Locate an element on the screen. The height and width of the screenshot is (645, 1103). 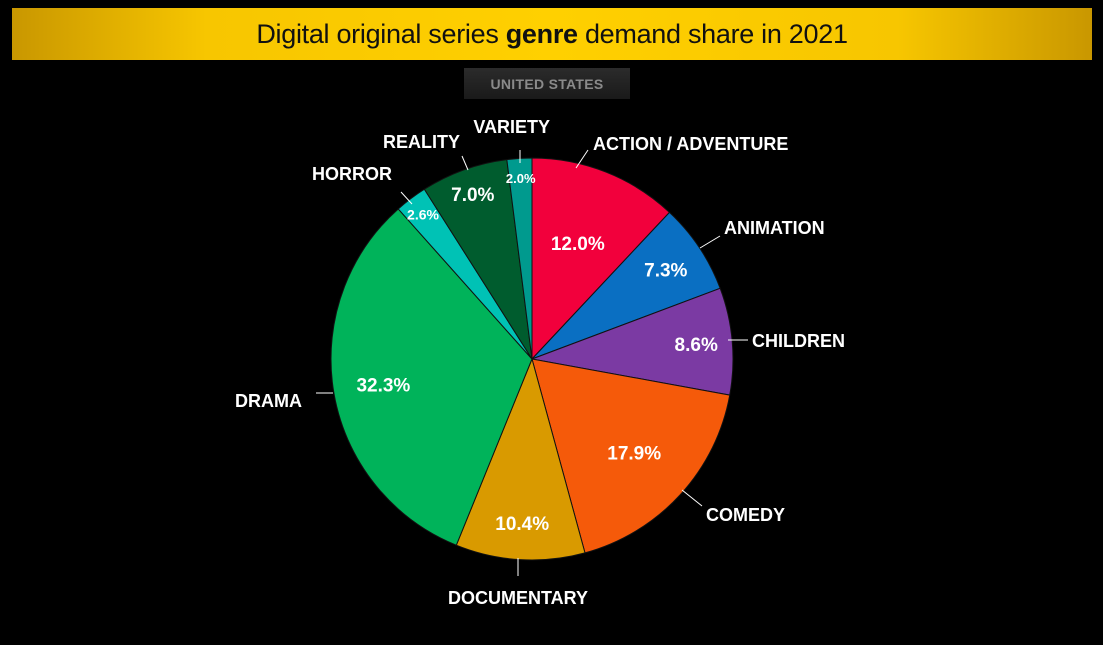
category-label-drama: DRAMA is located at coordinates (268, 401).